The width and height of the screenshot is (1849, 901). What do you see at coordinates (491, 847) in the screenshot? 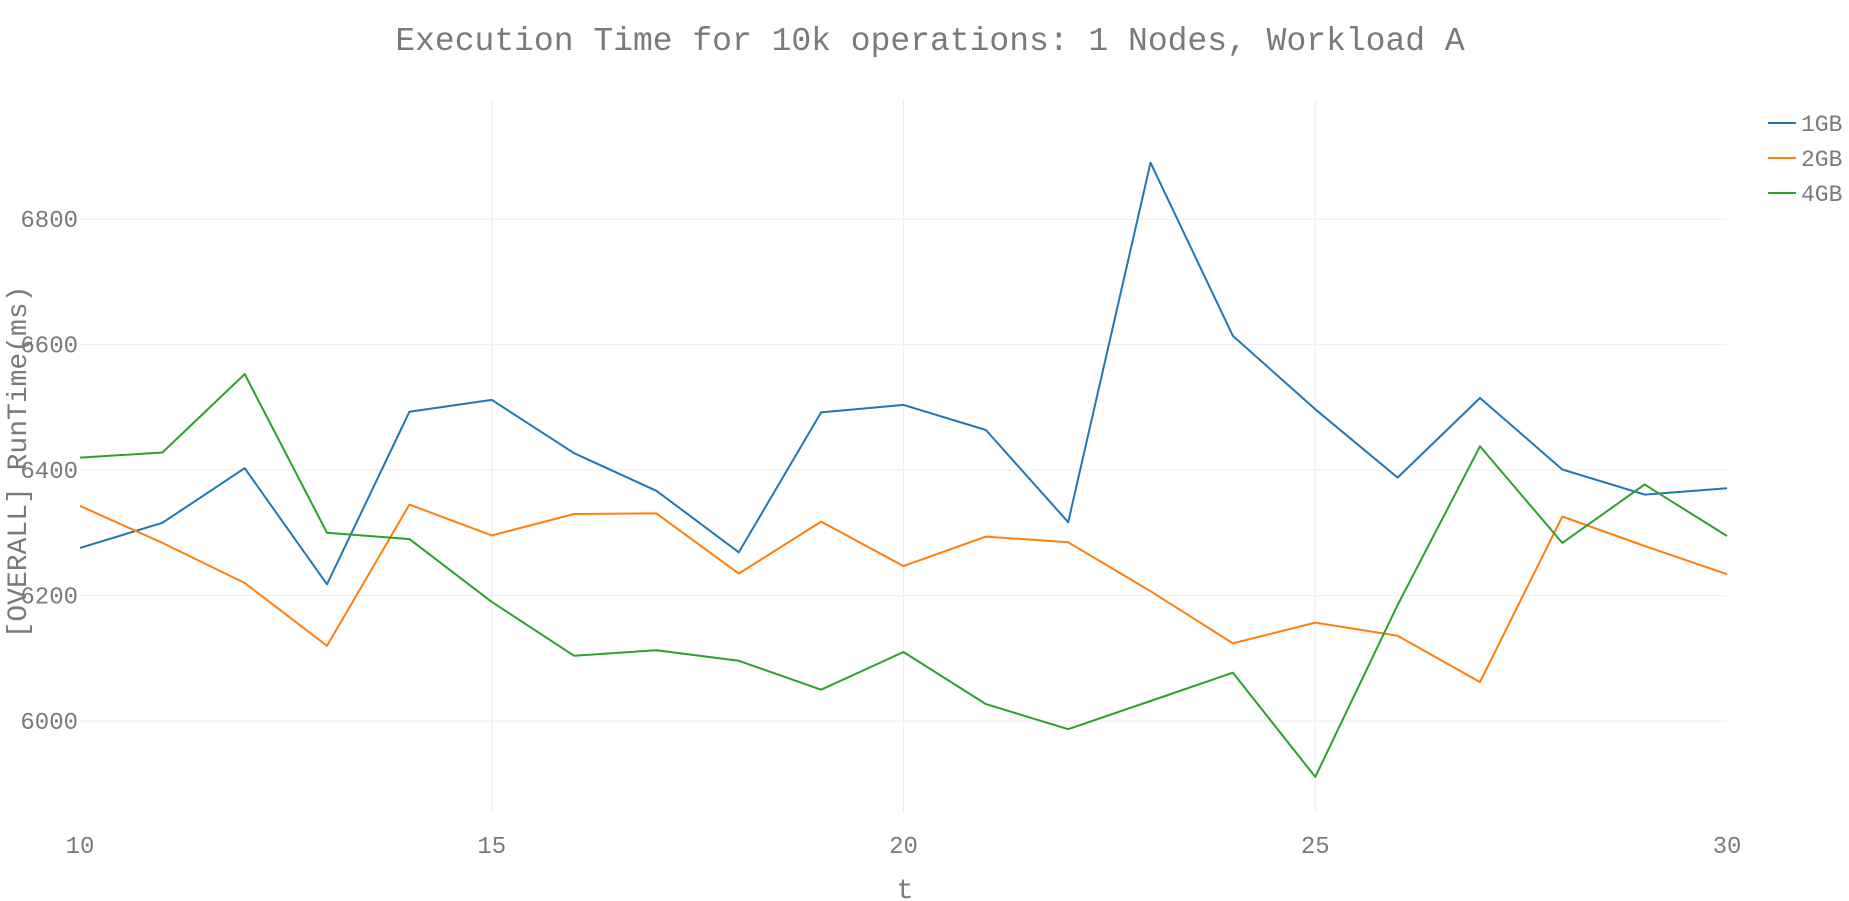
I see `x-tick-label: 15` at bounding box center [491, 847].